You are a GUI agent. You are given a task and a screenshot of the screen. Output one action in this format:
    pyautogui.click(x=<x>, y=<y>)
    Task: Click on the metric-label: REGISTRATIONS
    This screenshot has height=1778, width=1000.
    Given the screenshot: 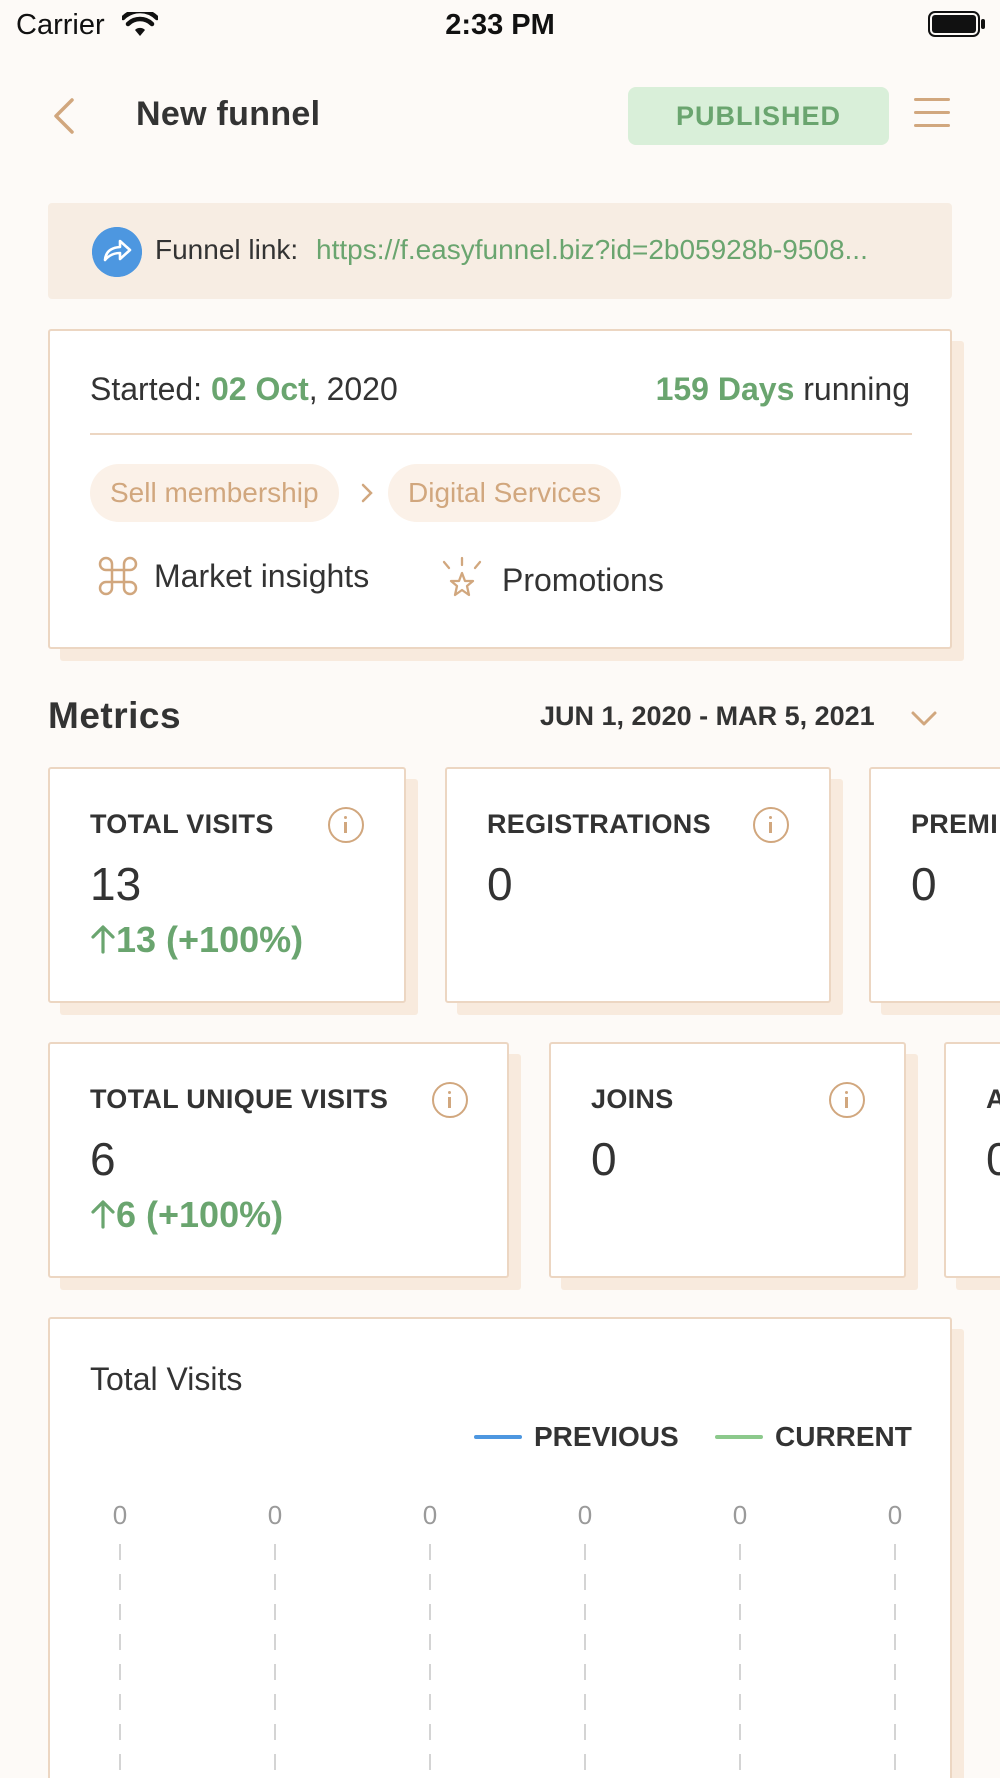 What is the action you would take?
    pyautogui.click(x=599, y=824)
    